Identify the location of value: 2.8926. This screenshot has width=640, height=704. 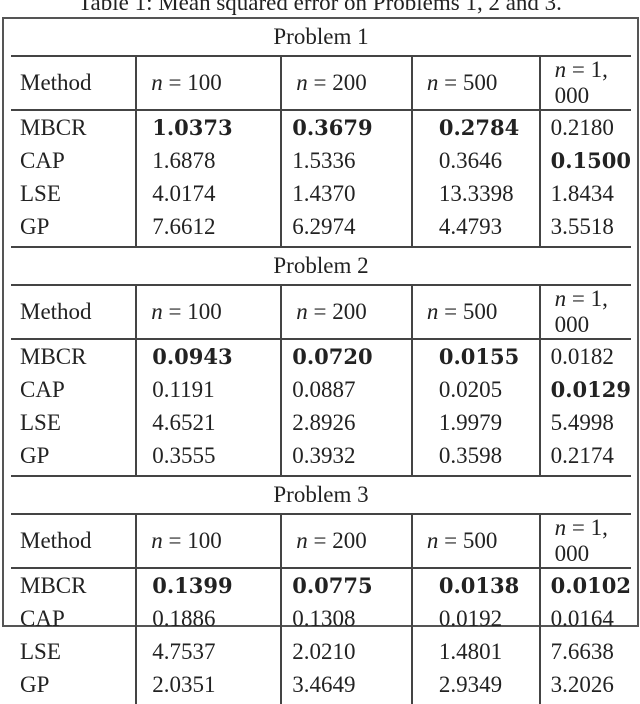
(324, 422).